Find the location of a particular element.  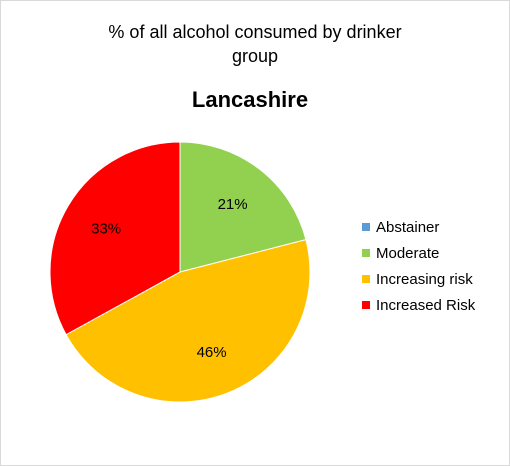

legend-item-moderate: Moderate is located at coordinates (418, 253).